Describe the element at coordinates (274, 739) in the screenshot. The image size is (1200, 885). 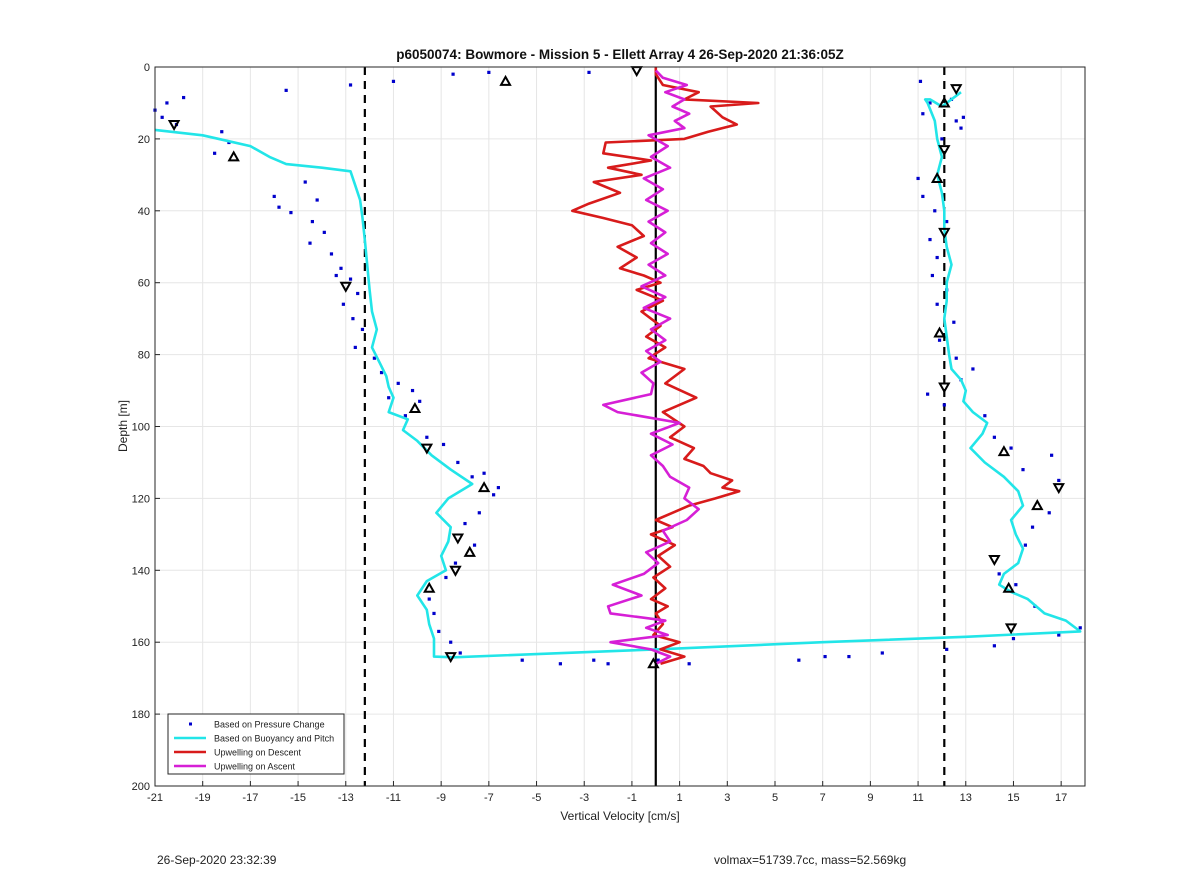
I see `legend-entry-label: Based on Buoyancy and Pitch` at that location.